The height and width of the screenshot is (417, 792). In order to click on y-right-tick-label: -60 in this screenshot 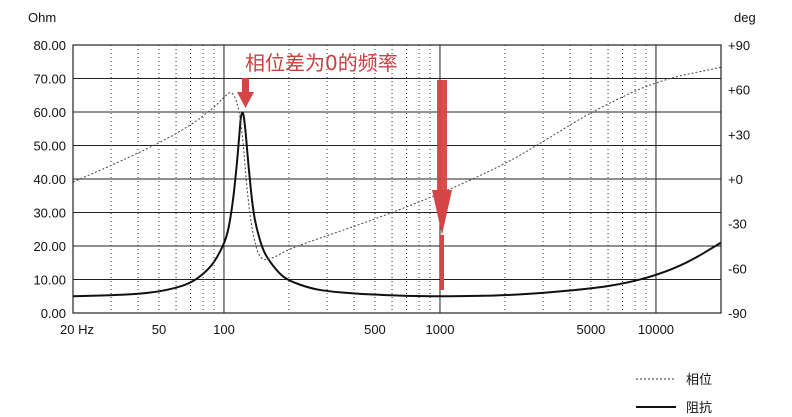, I will do `click(737, 268)`.